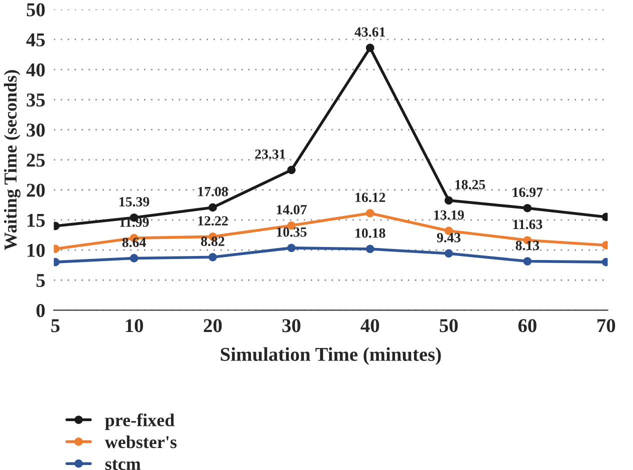  What do you see at coordinates (370, 325) in the screenshot?
I see `x-tick-label: 40` at bounding box center [370, 325].